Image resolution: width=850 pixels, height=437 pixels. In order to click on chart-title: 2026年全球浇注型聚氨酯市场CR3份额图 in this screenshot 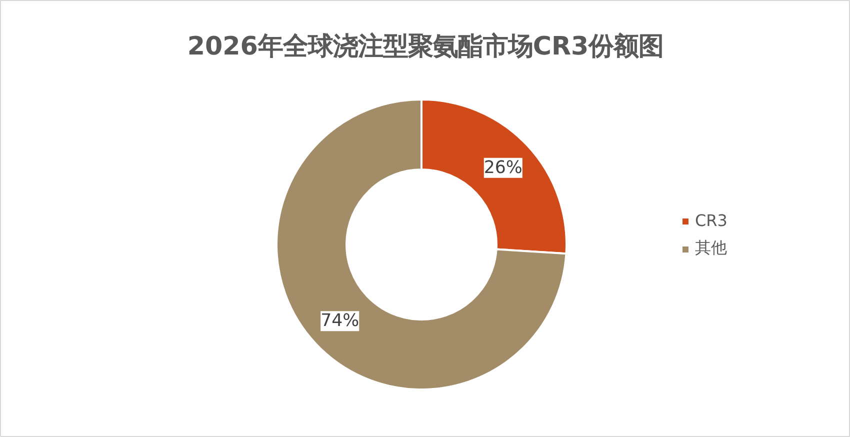, I will do `click(425, 45)`.